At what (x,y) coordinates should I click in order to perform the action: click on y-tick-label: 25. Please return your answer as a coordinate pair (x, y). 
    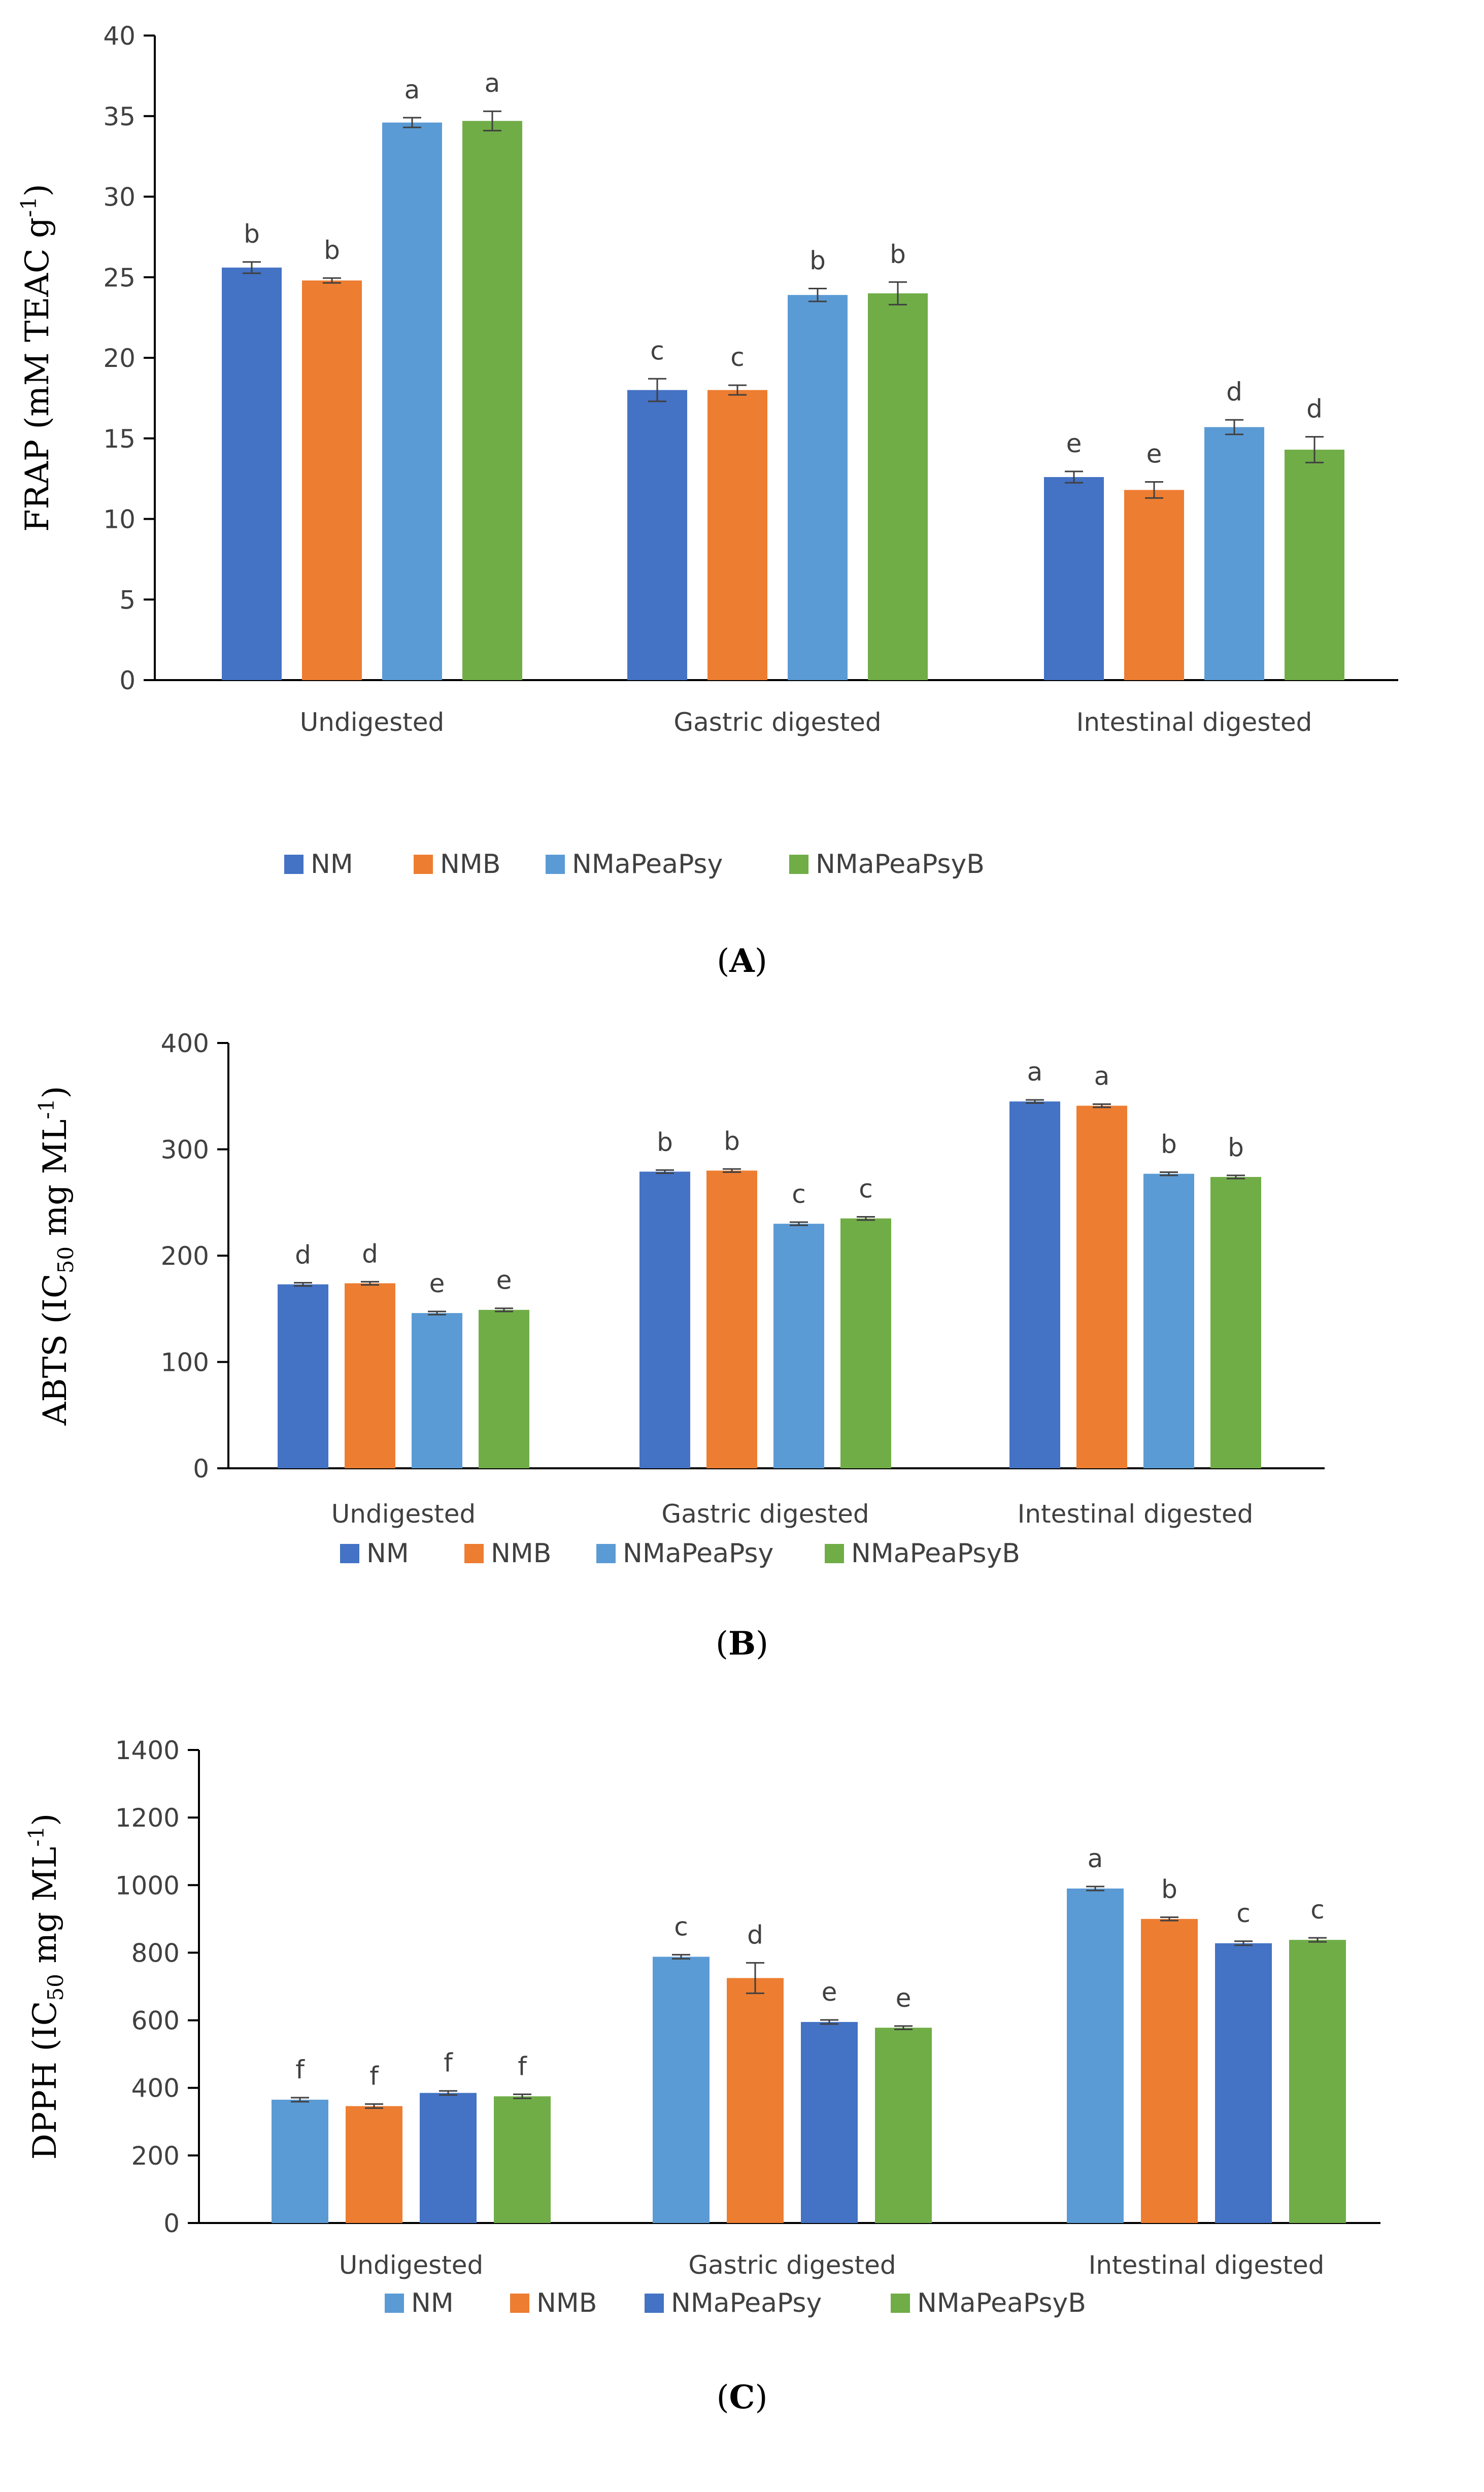
    Looking at the image, I should click on (119, 277).